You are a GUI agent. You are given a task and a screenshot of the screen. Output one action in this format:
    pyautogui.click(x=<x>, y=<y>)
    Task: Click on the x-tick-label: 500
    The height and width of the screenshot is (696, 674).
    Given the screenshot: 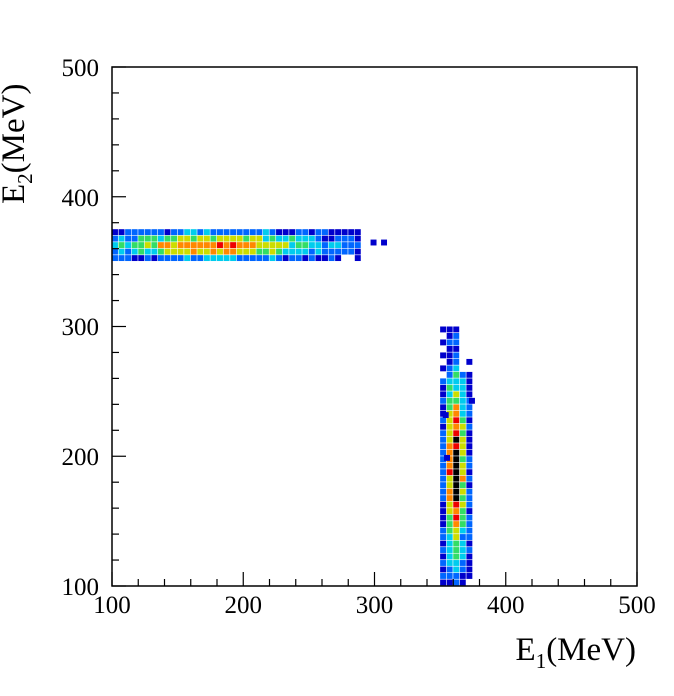 What is the action you would take?
    pyautogui.click(x=637, y=605)
    